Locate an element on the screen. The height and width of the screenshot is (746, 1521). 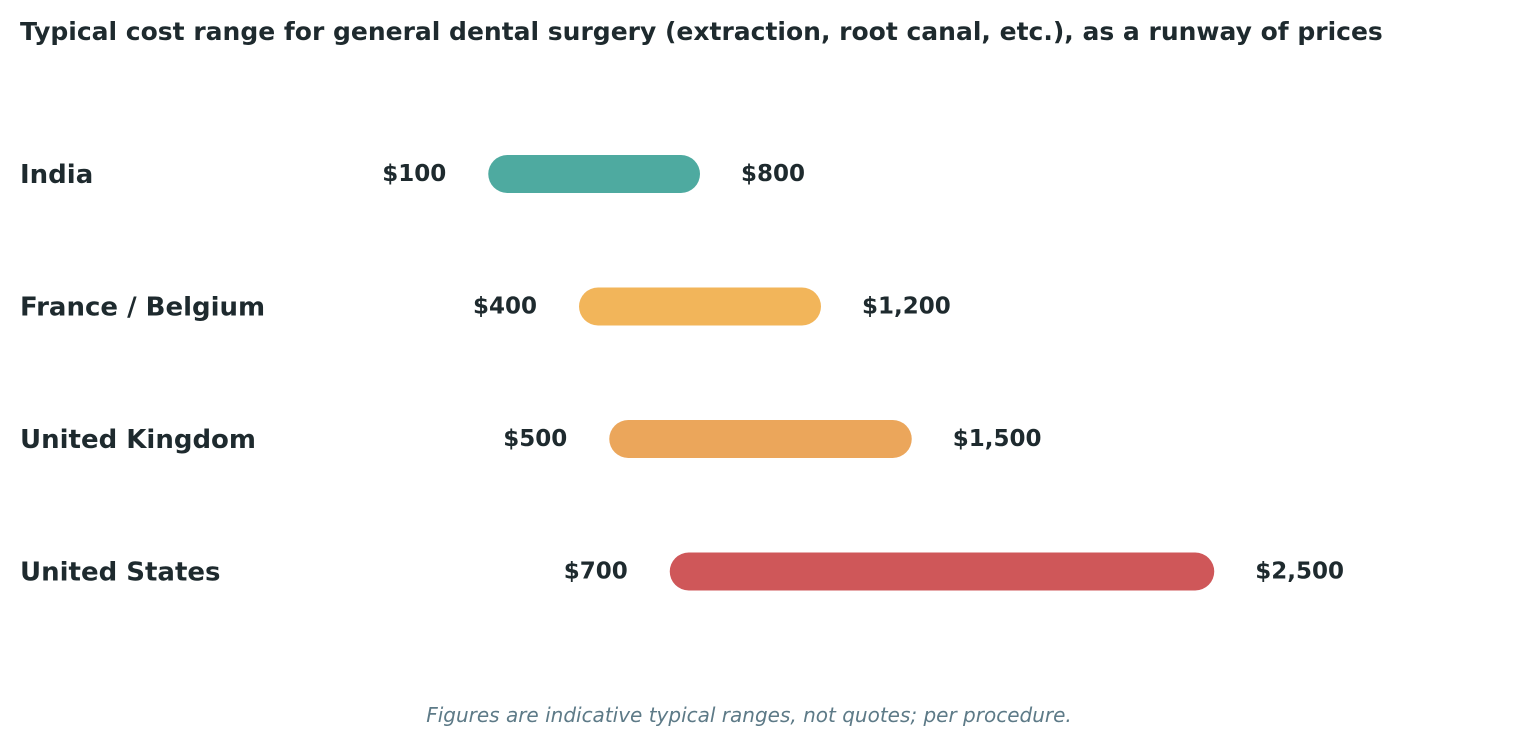
low-value-label: $500 is located at coordinates (535, 439).